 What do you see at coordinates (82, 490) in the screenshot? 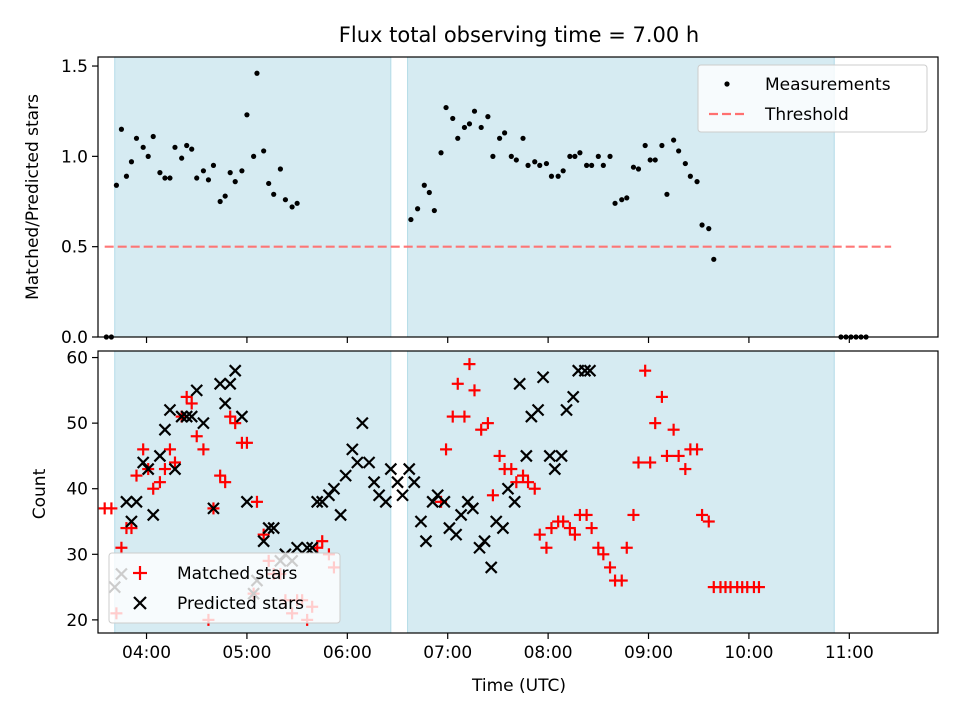
I see `bottom-y-axis: 20 30 40 50 60` at bounding box center [82, 490].